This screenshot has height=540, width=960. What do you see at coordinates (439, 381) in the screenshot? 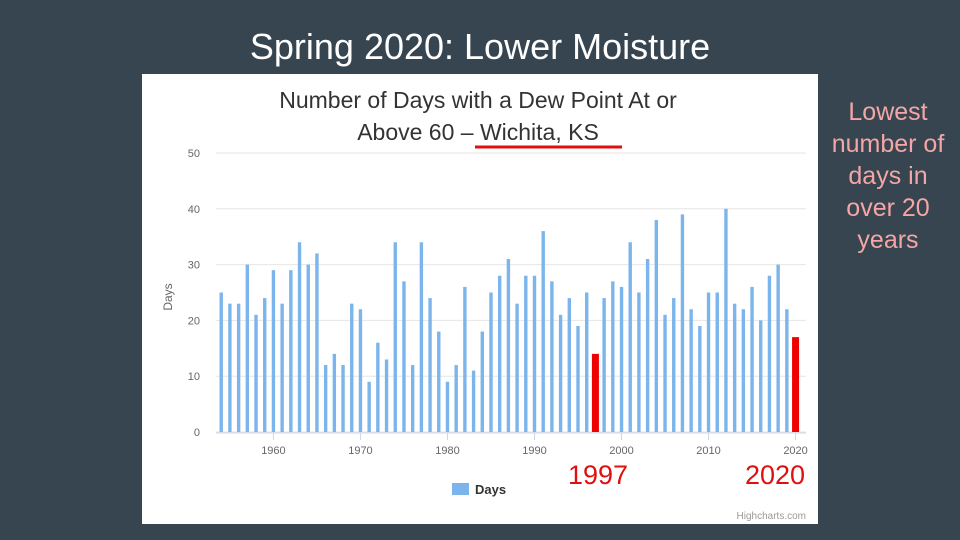
I see `bar-1979` at bounding box center [439, 381].